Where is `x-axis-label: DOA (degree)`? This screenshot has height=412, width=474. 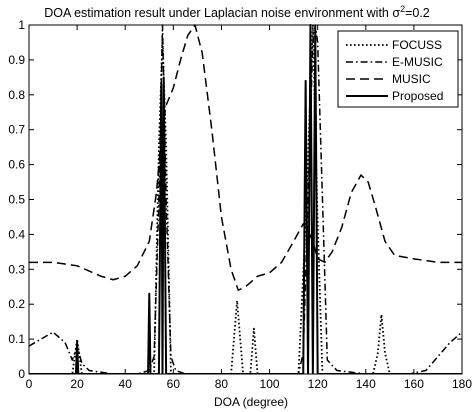 x-axis-label: DOA (degree) is located at coordinates (251, 402).